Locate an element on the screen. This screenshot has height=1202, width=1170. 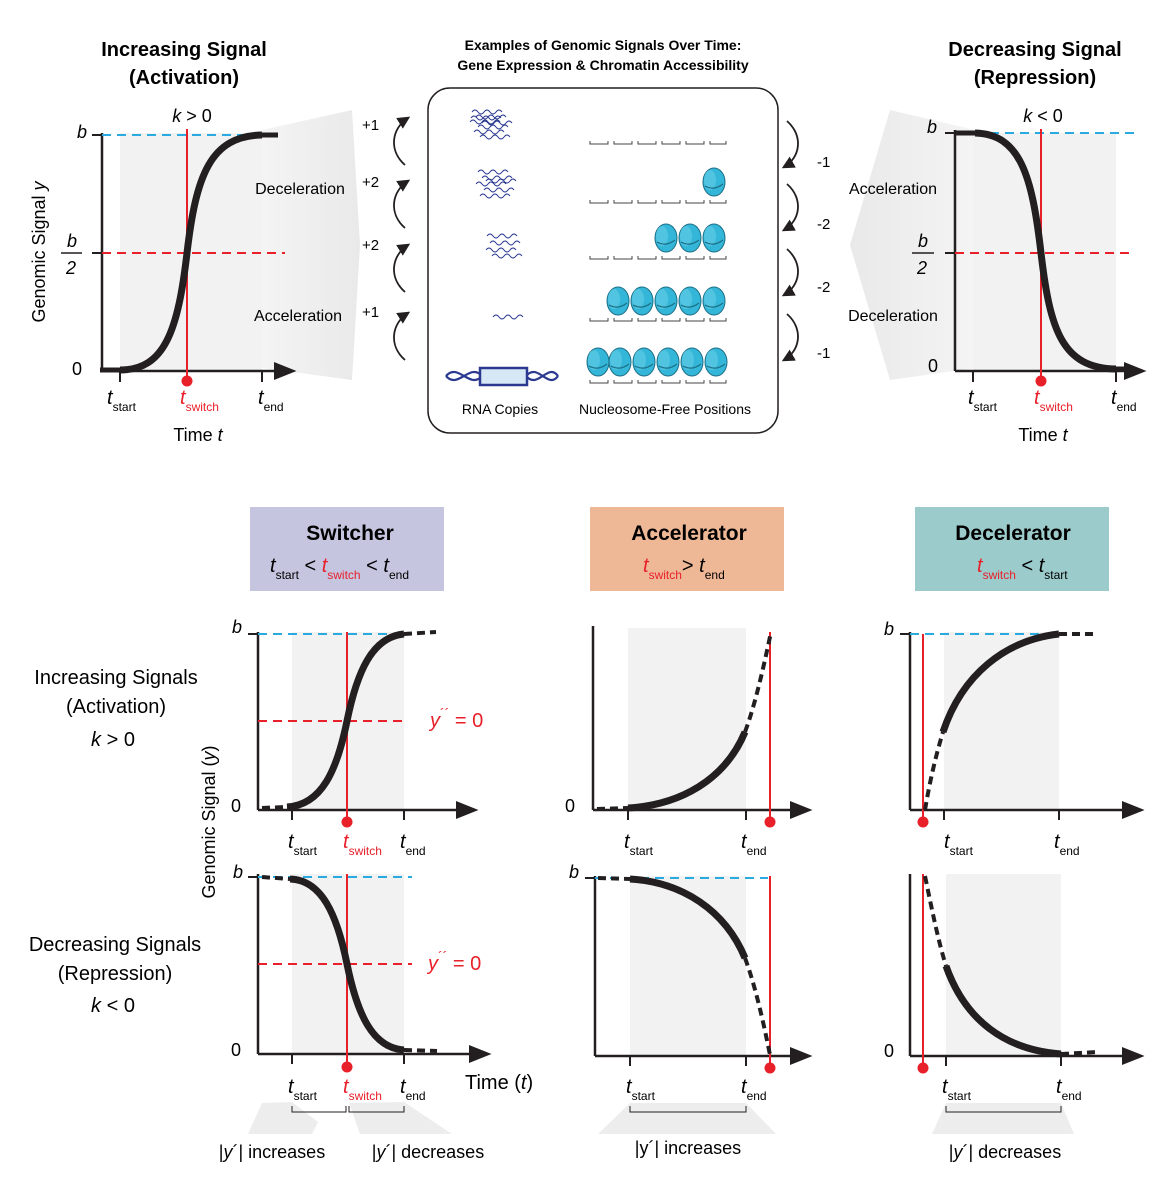
fan-right is located at coordinates (400, 1118).